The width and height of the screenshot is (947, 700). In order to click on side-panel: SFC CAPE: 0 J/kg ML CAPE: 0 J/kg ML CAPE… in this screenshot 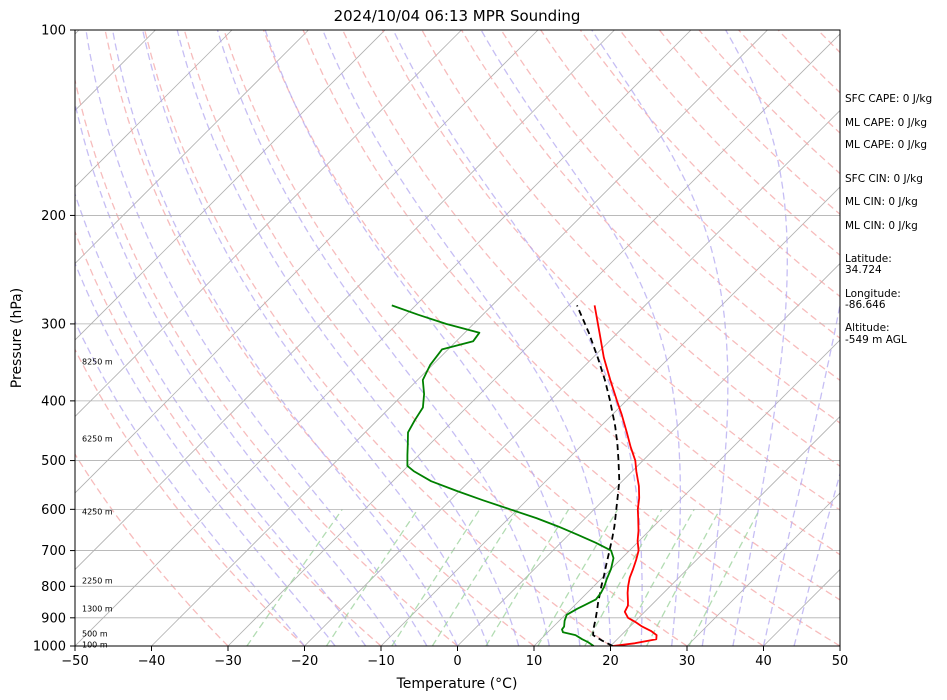, I will do `click(888, 219)`.